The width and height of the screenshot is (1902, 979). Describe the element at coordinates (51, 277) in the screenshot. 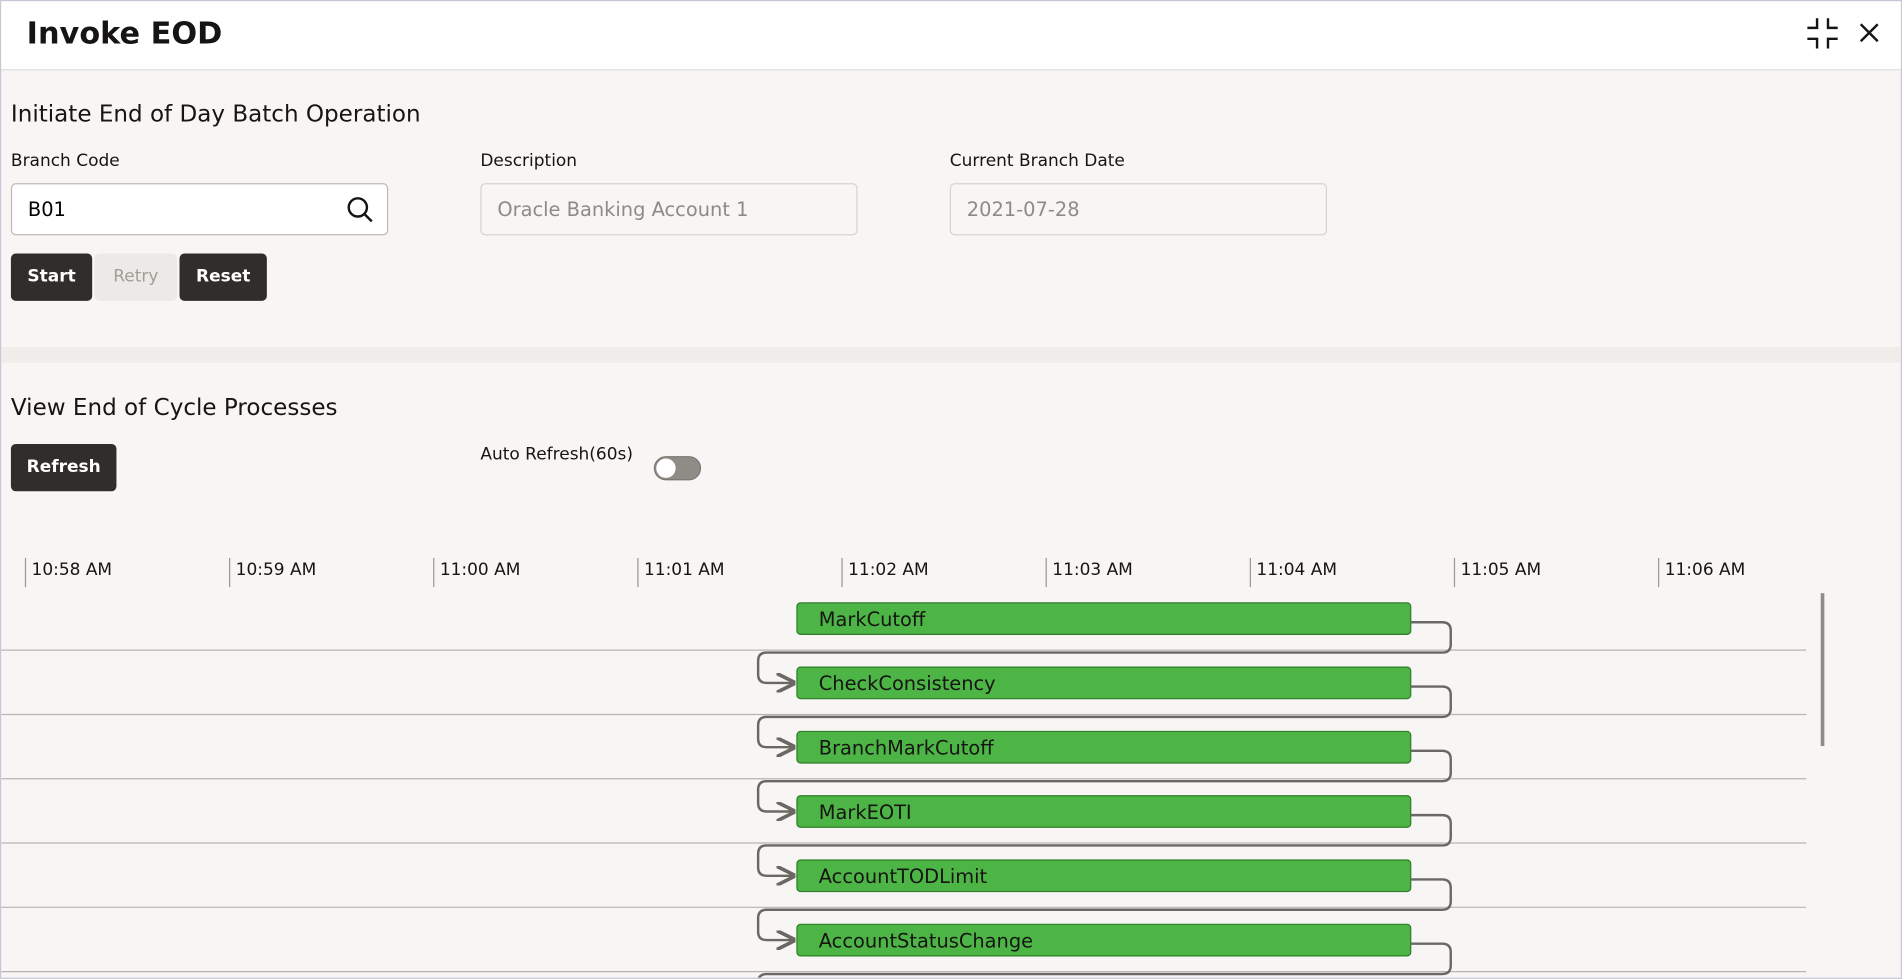

I see `button: Start` at that location.